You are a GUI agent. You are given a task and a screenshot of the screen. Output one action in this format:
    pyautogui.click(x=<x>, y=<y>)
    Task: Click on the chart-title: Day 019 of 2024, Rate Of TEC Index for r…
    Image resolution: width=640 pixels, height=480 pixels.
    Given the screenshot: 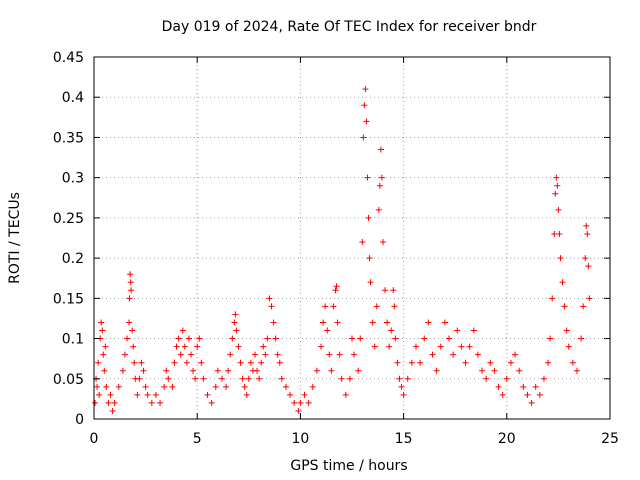 What is the action you would take?
    pyautogui.click(x=349, y=27)
    